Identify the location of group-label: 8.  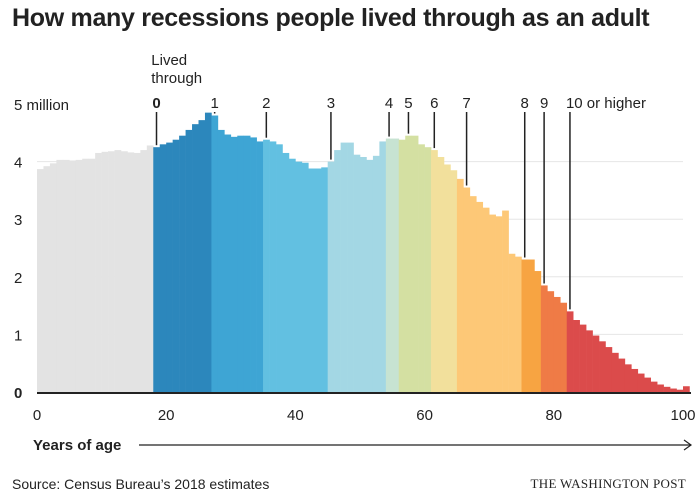
(525, 103).